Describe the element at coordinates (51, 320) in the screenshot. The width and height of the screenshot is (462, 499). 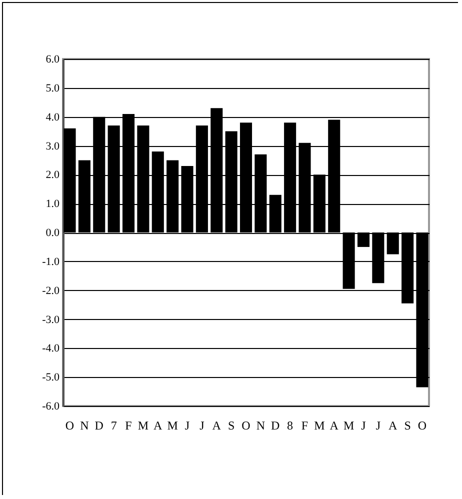
I see `y-tick-label: -3.0` at that location.